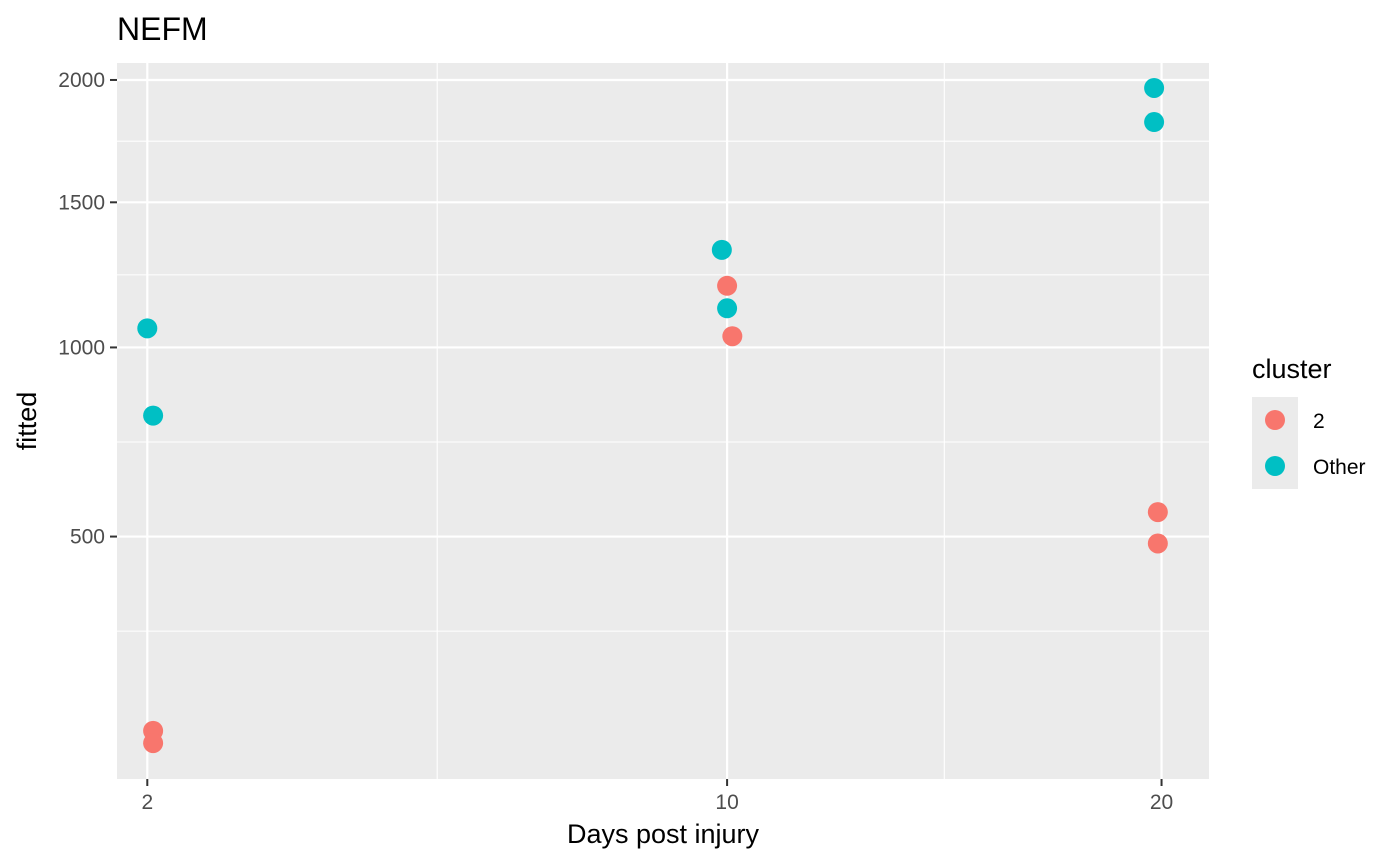 Image resolution: width=1400 pixels, height=865 pixels. Describe the element at coordinates (162, 29) in the screenshot. I see `chart-title: NEFM` at that location.